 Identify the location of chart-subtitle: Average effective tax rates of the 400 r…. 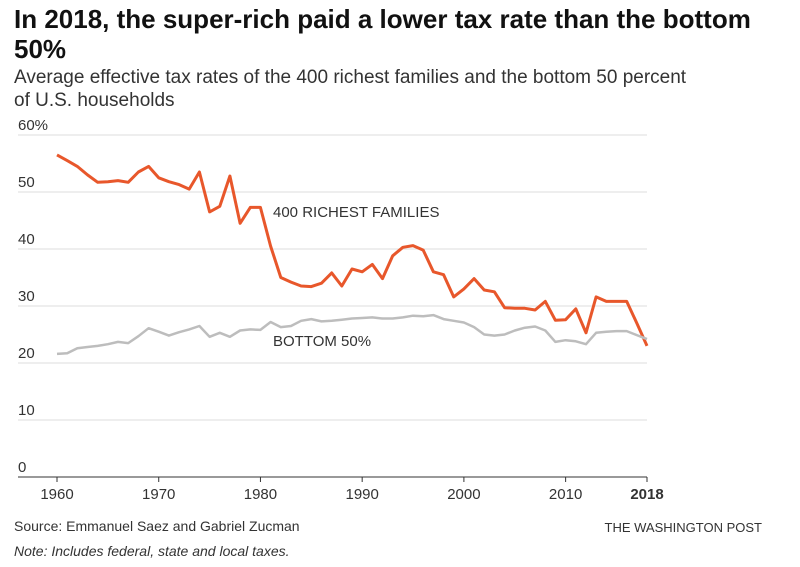
(350, 89).